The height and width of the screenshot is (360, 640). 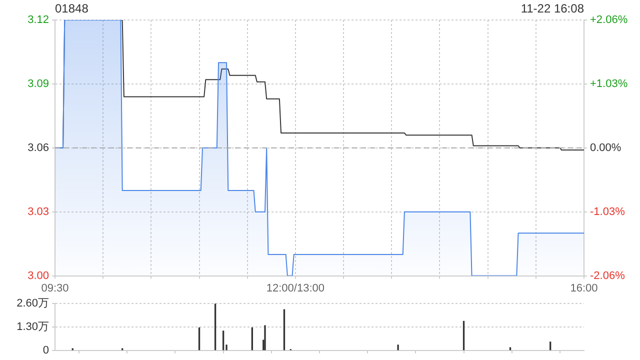 What do you see at coordinates (45, 350) in the screenshot?
I see `y-tick-label: 0` at bounding box center [45, 350].